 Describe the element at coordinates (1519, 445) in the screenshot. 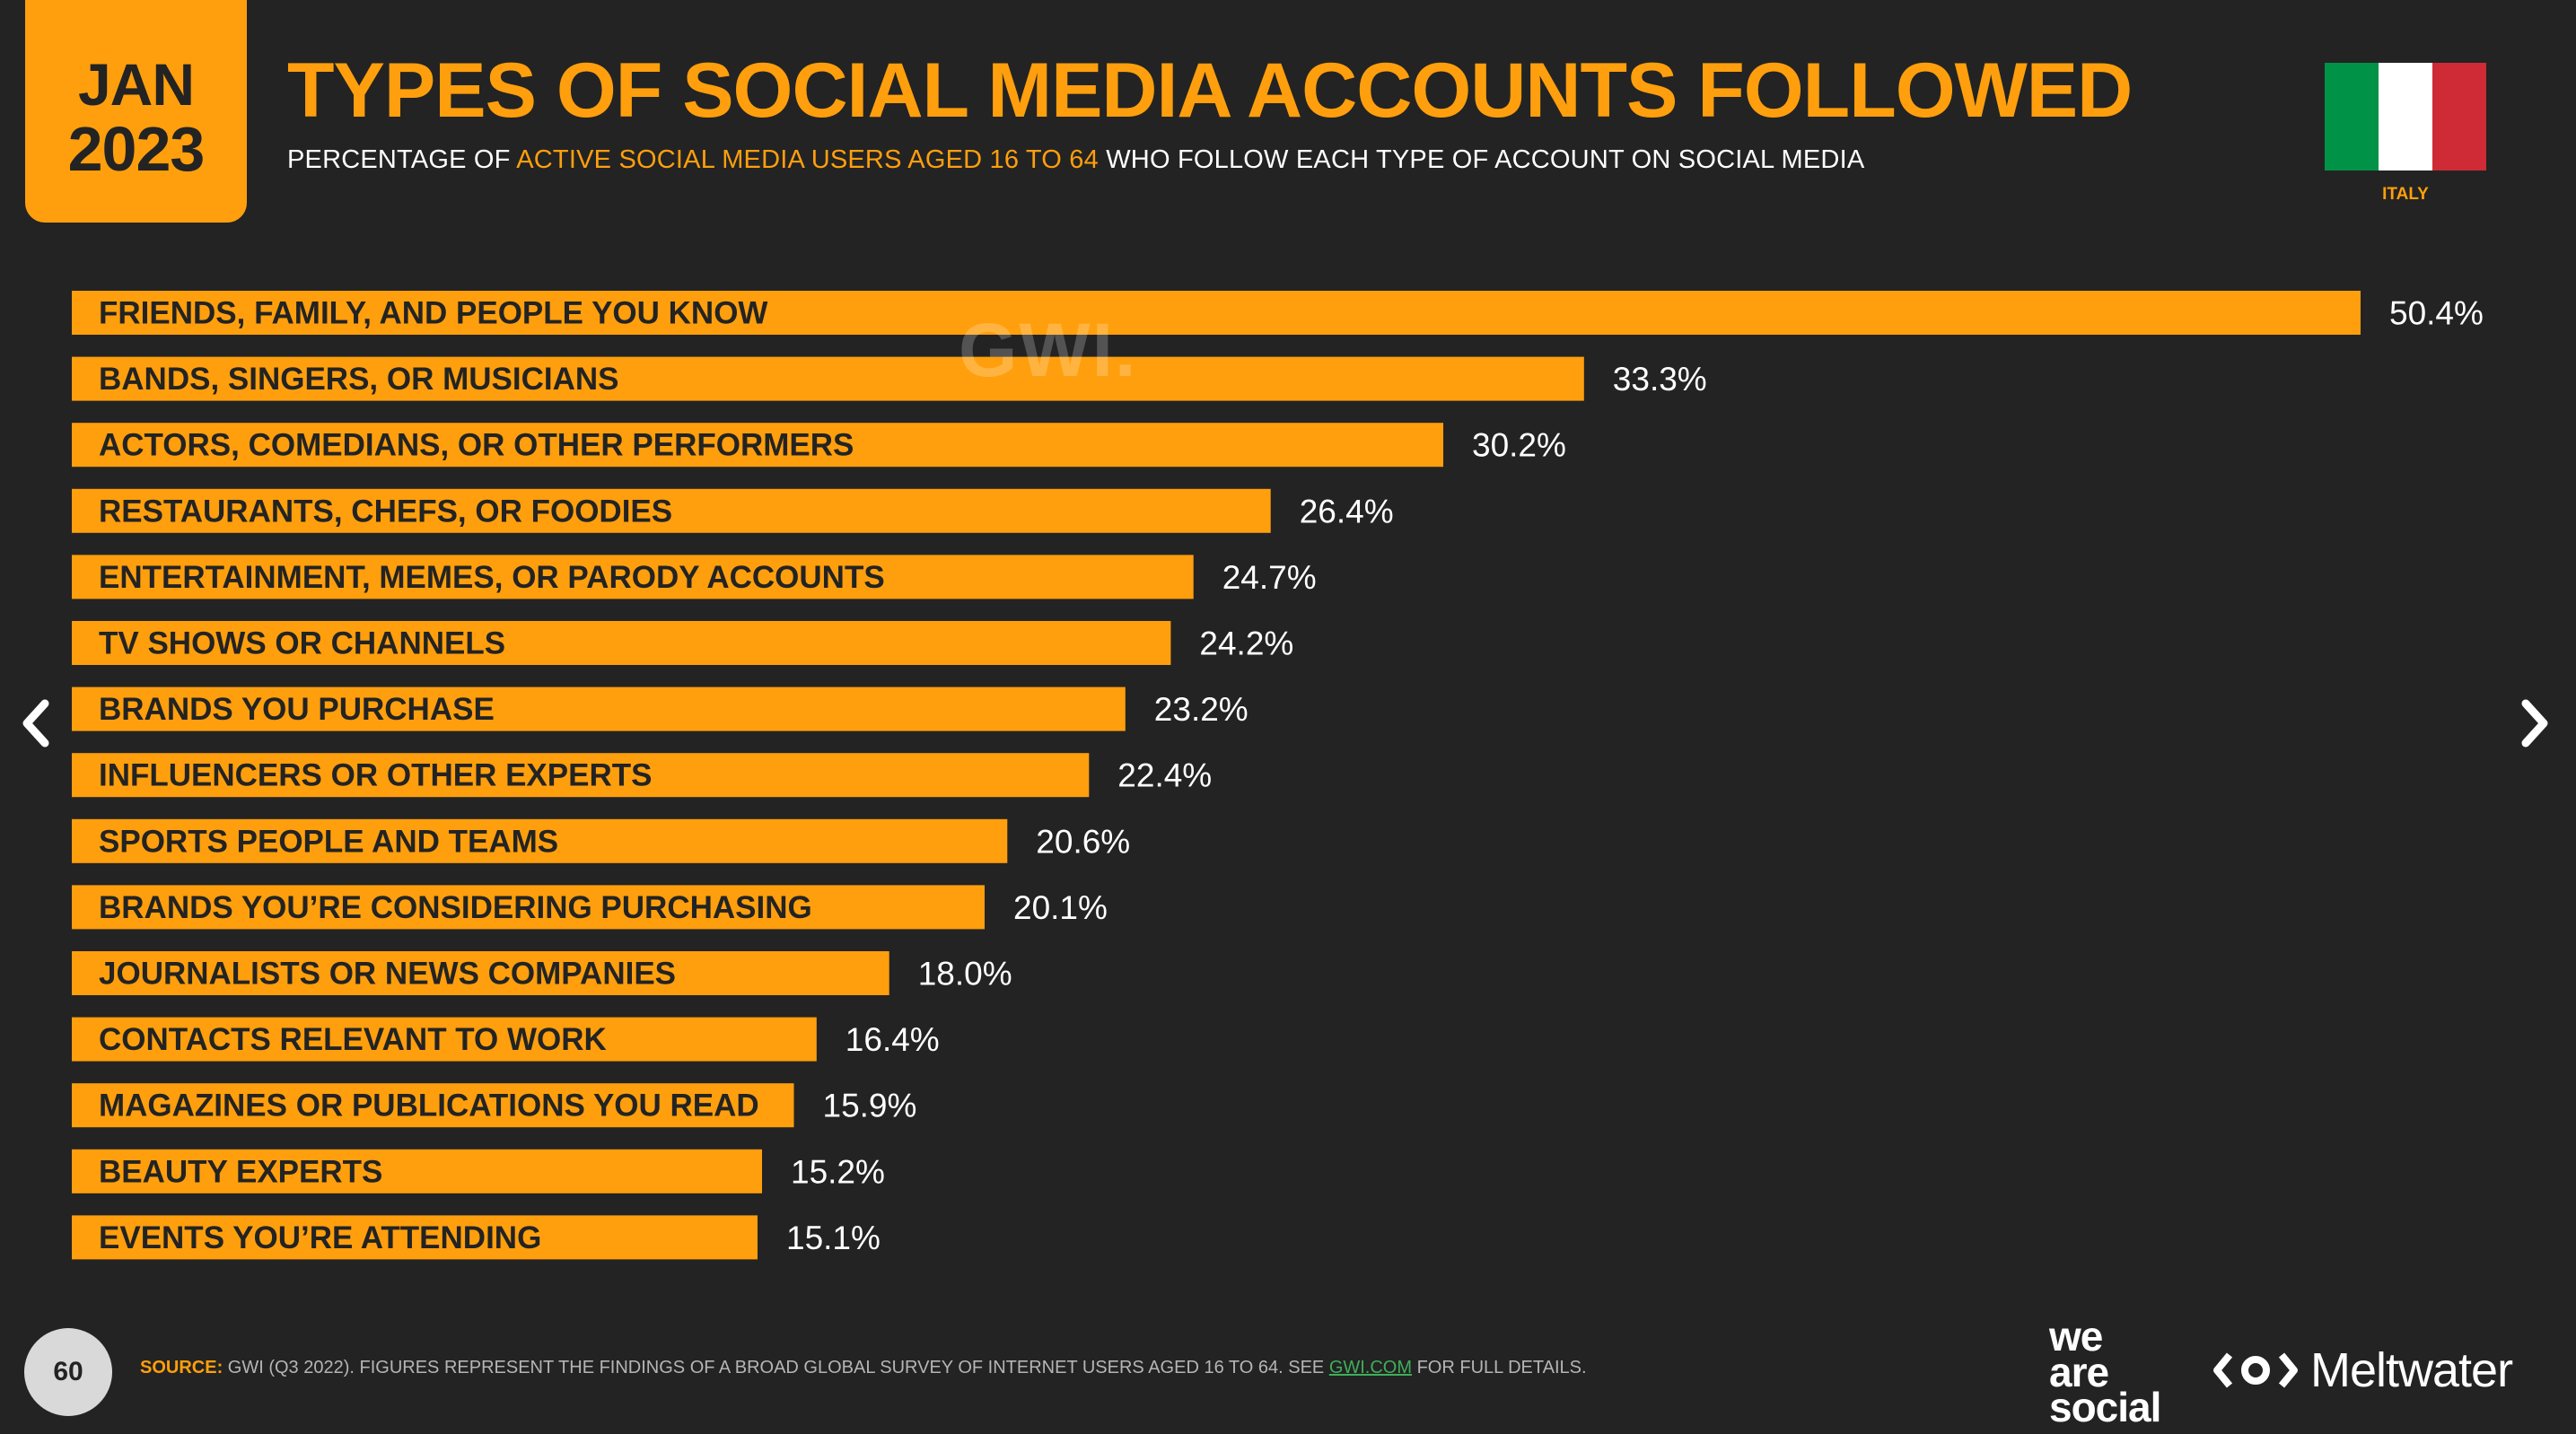

I see `value-label-3: 30.2%` at that location.